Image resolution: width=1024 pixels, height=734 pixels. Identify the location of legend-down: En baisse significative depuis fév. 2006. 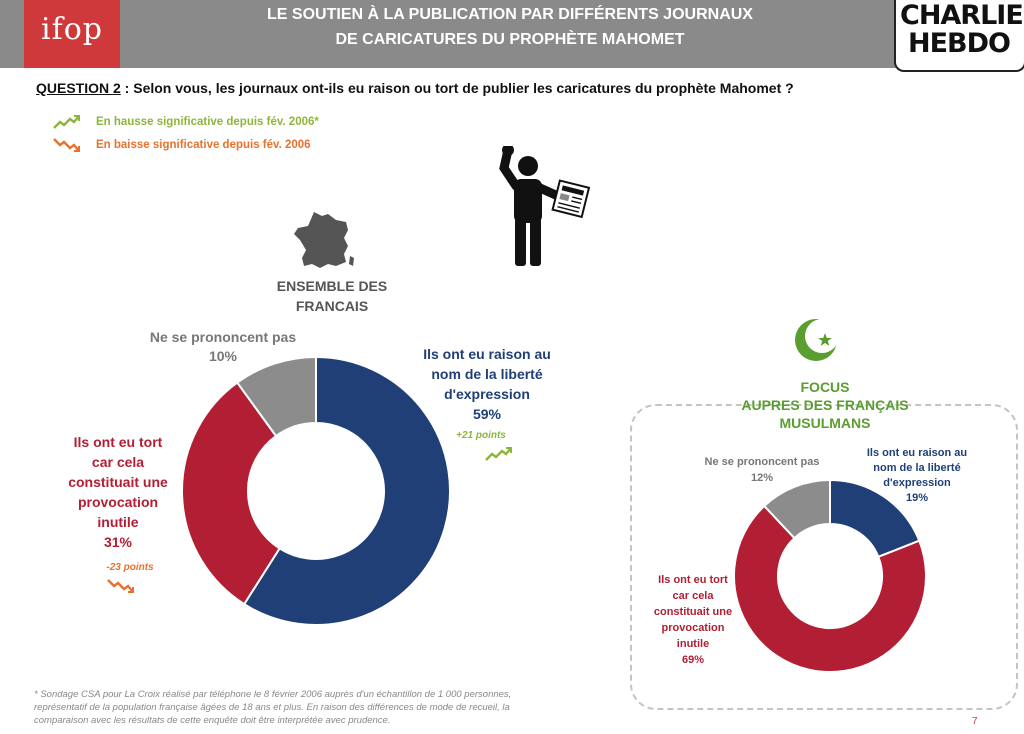
(203, 145).